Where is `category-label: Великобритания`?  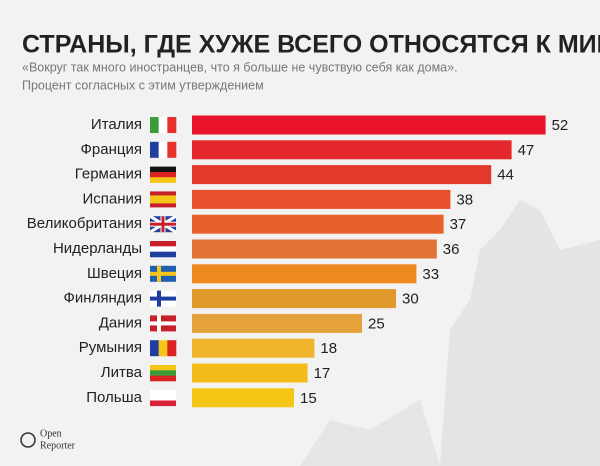
category-label: Великобритания is located at coordinates (84, 223).